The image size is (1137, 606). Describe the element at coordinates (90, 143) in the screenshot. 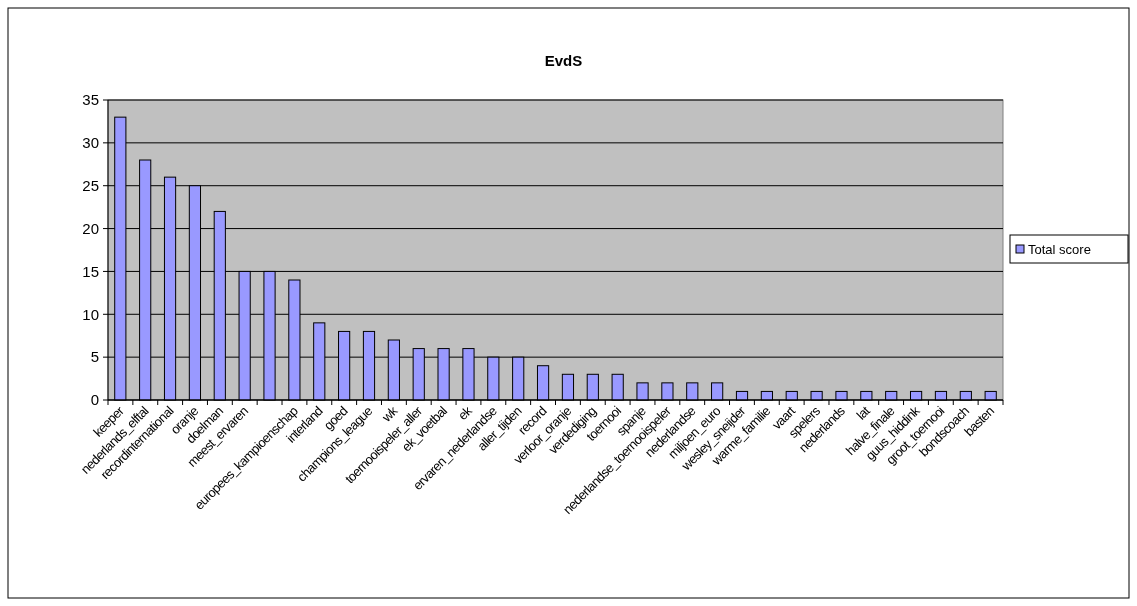

I see `y-tick-label: 30` at that location.